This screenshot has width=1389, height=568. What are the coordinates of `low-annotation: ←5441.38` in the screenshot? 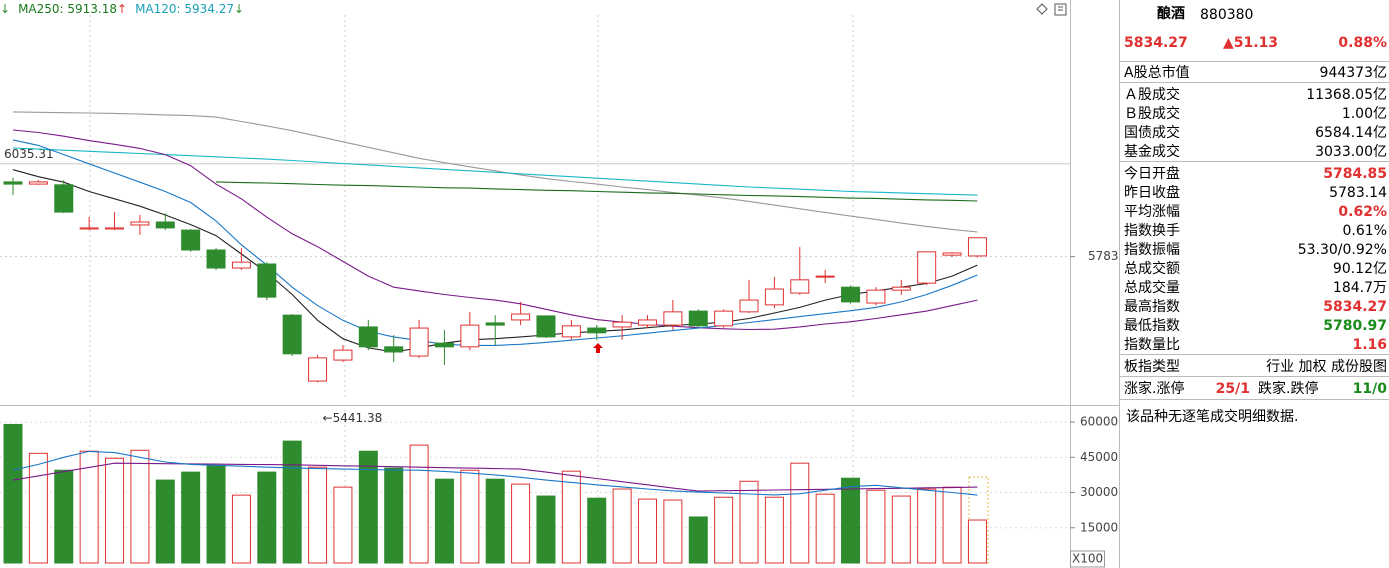 It's located at (353, 418).